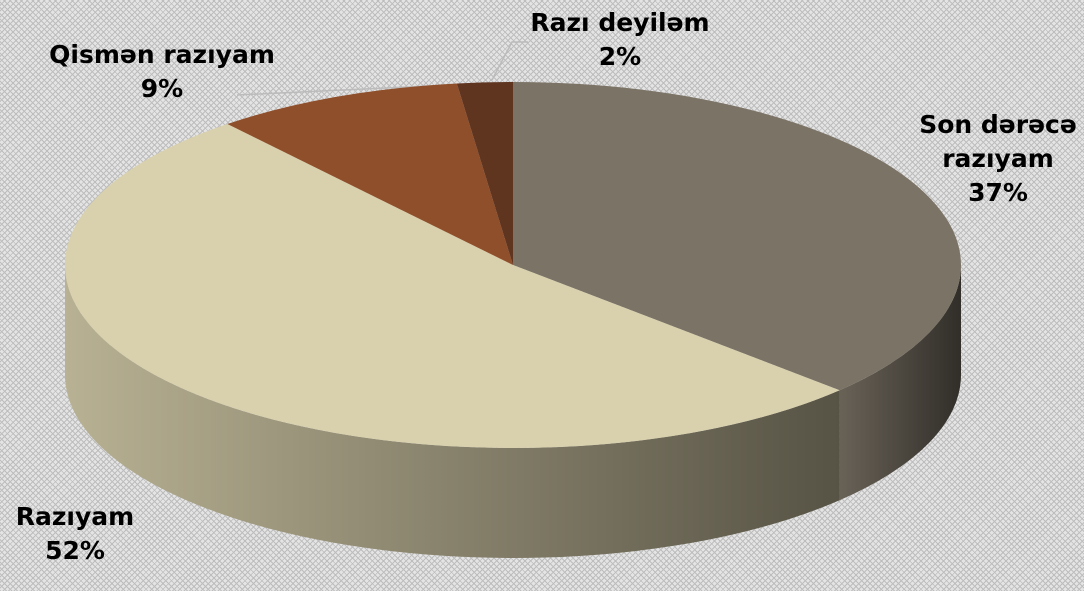 Image resolution: width=1084 pixels, height=591 pixels. What do you see at coordinates (900, 383) in the screenshot?
I see `pie-side` at bounding box center [900, 383].